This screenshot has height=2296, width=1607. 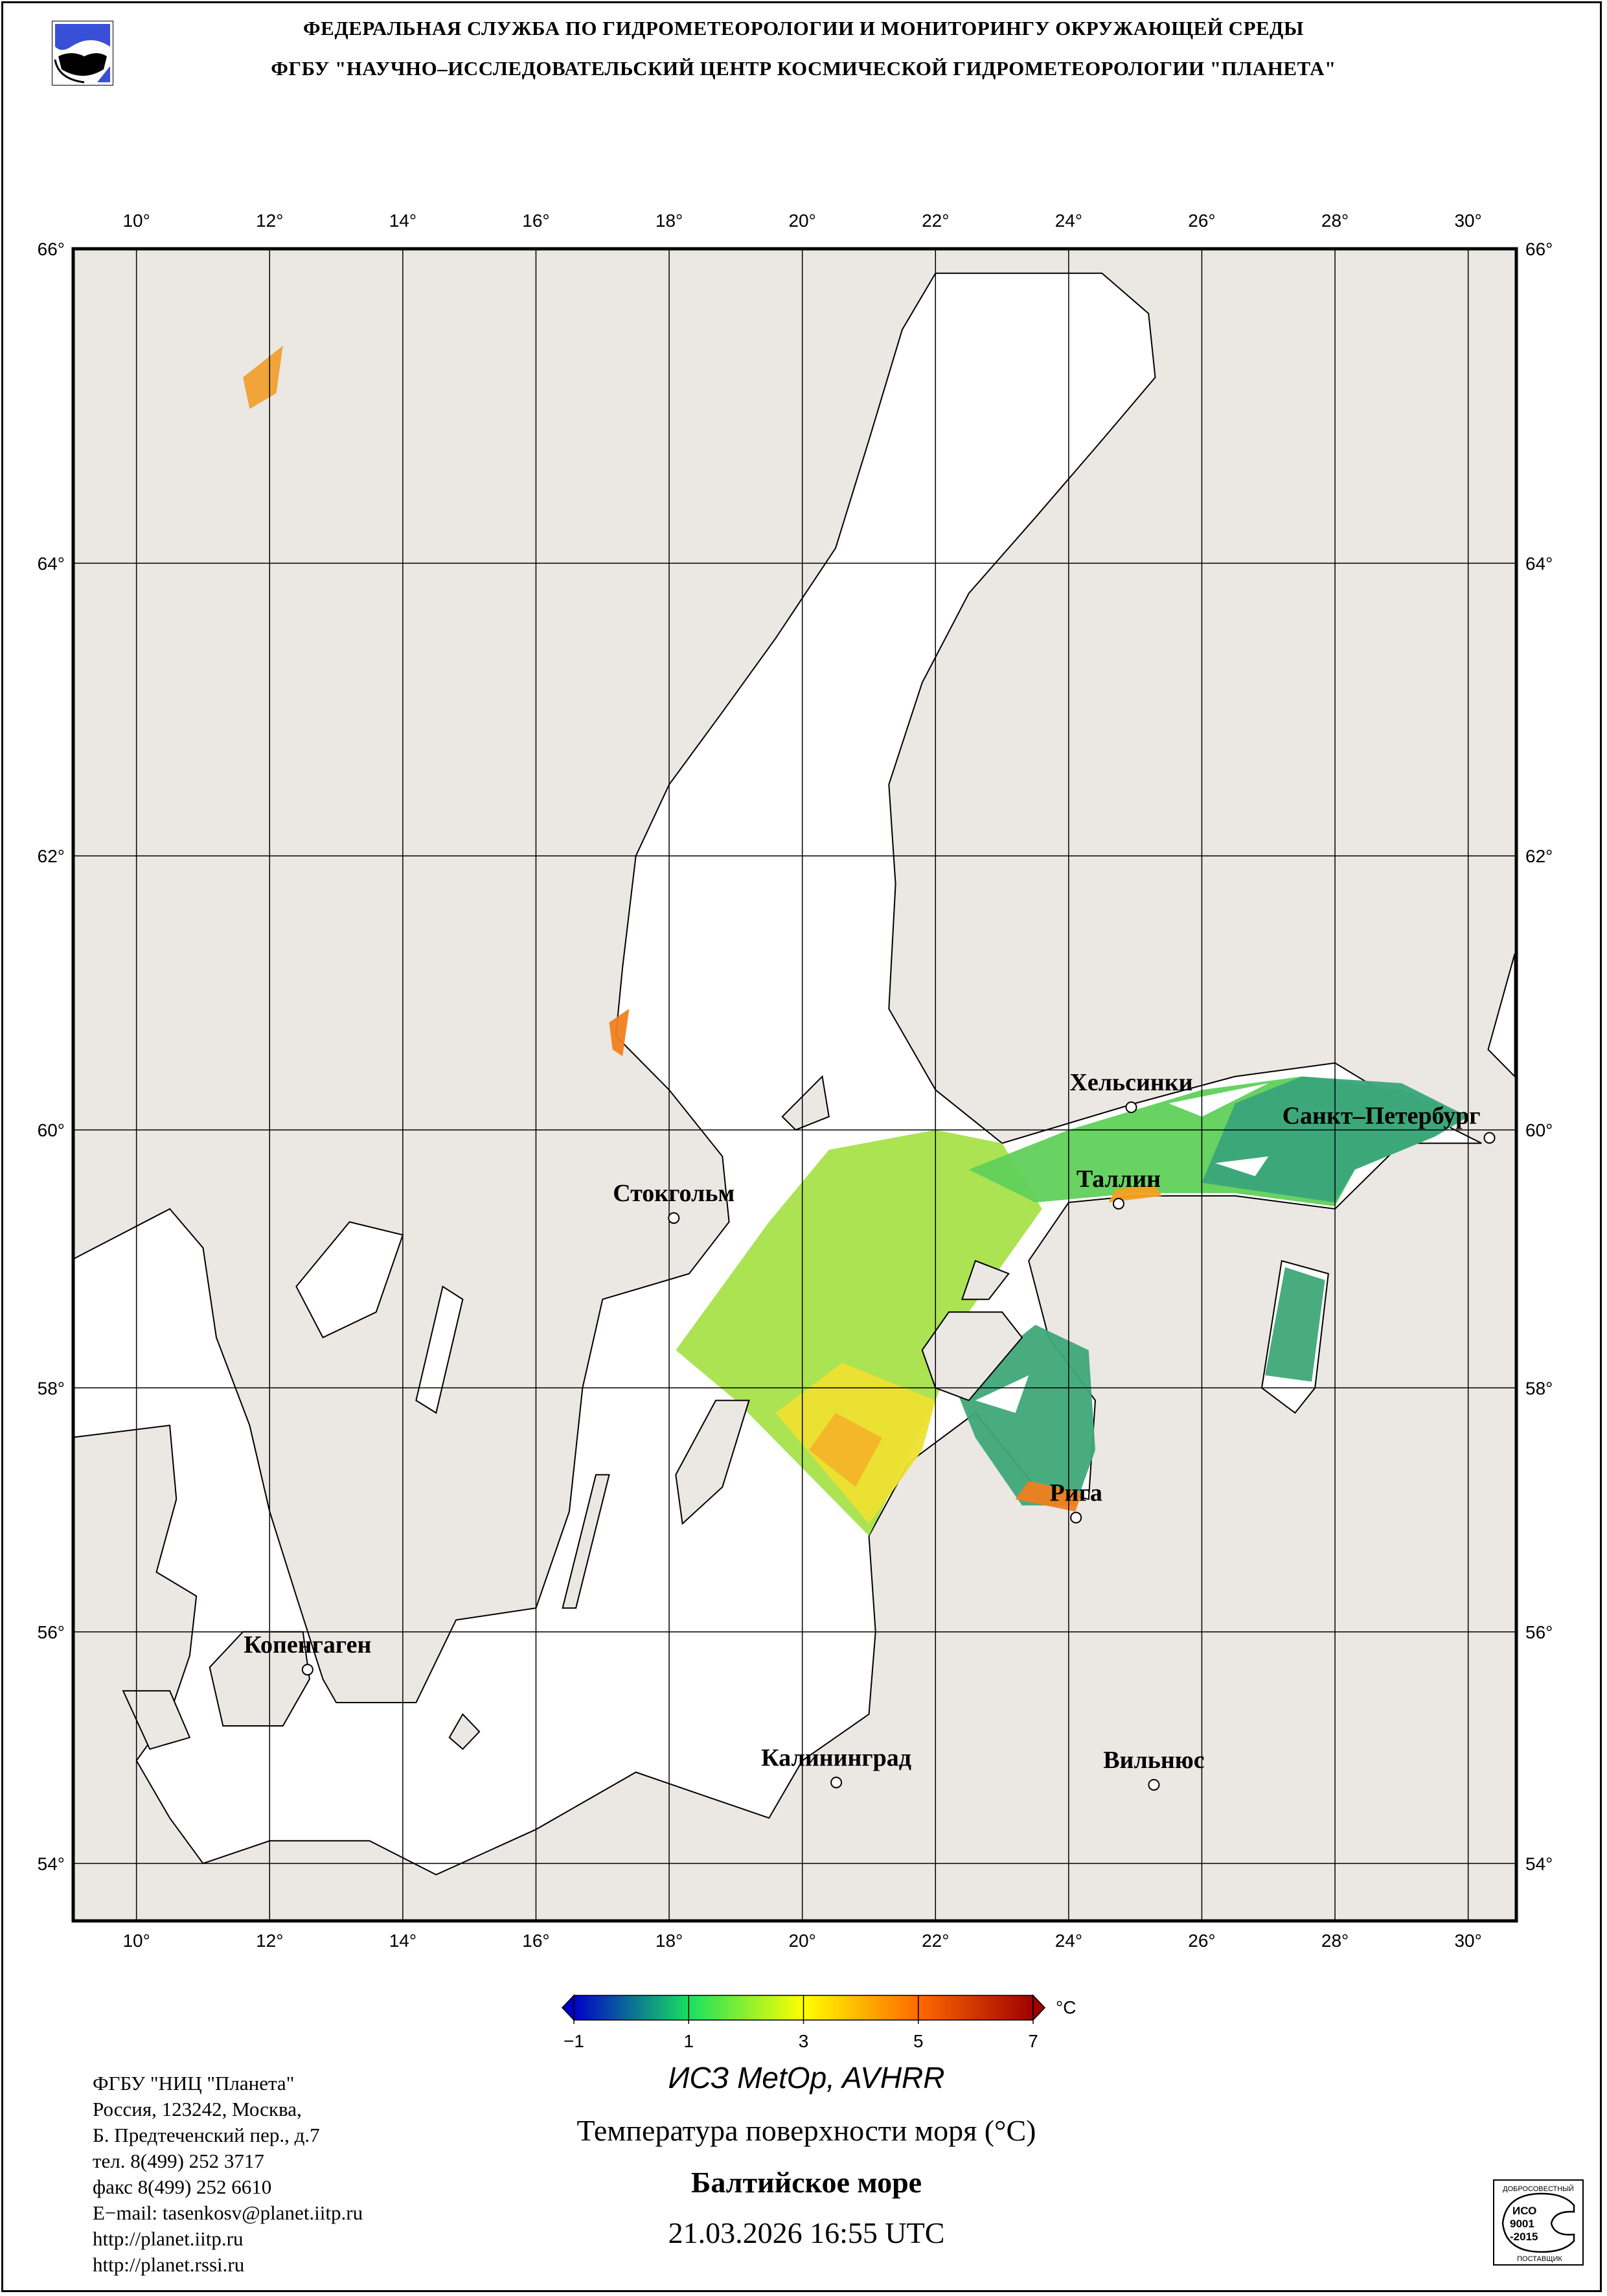 I want to click on iso-center-text: ИСО 9001 -2015, so click(x=1524, y=2224).